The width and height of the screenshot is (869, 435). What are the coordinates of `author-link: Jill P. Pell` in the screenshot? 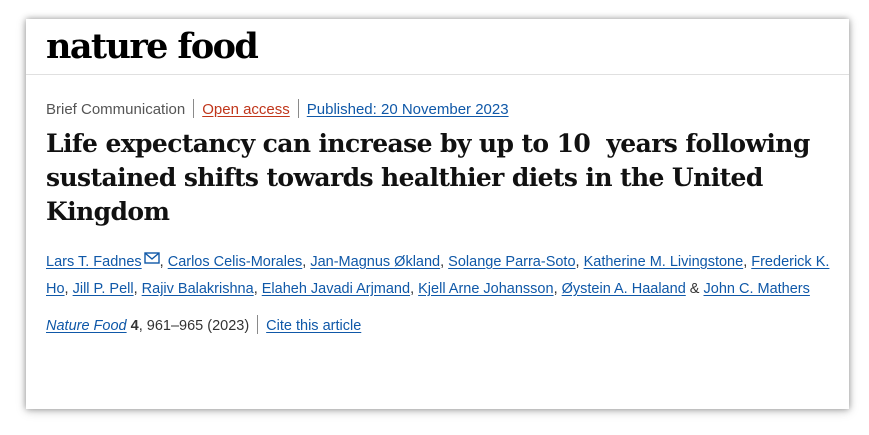 It's located at (103, 289).